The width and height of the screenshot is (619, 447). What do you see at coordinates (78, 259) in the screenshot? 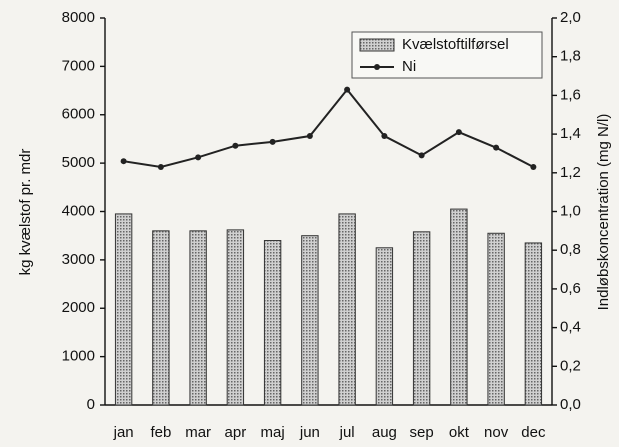
I see `y-tick-label: 3000` at bounding box center [78, 259].